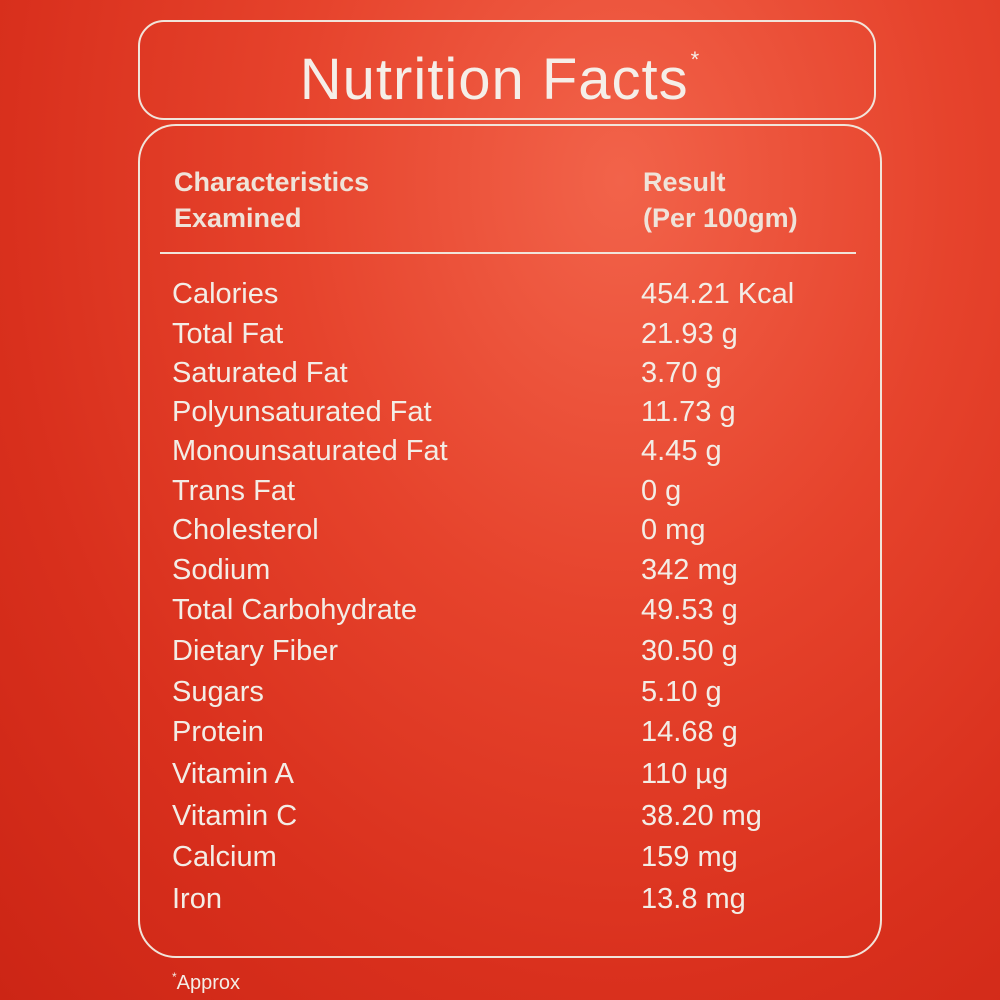  What do you see at coordinates (500, 899) in the screenshot?
I see `table-row: Iron 13.8 mg` at bounding box center [500, 899].